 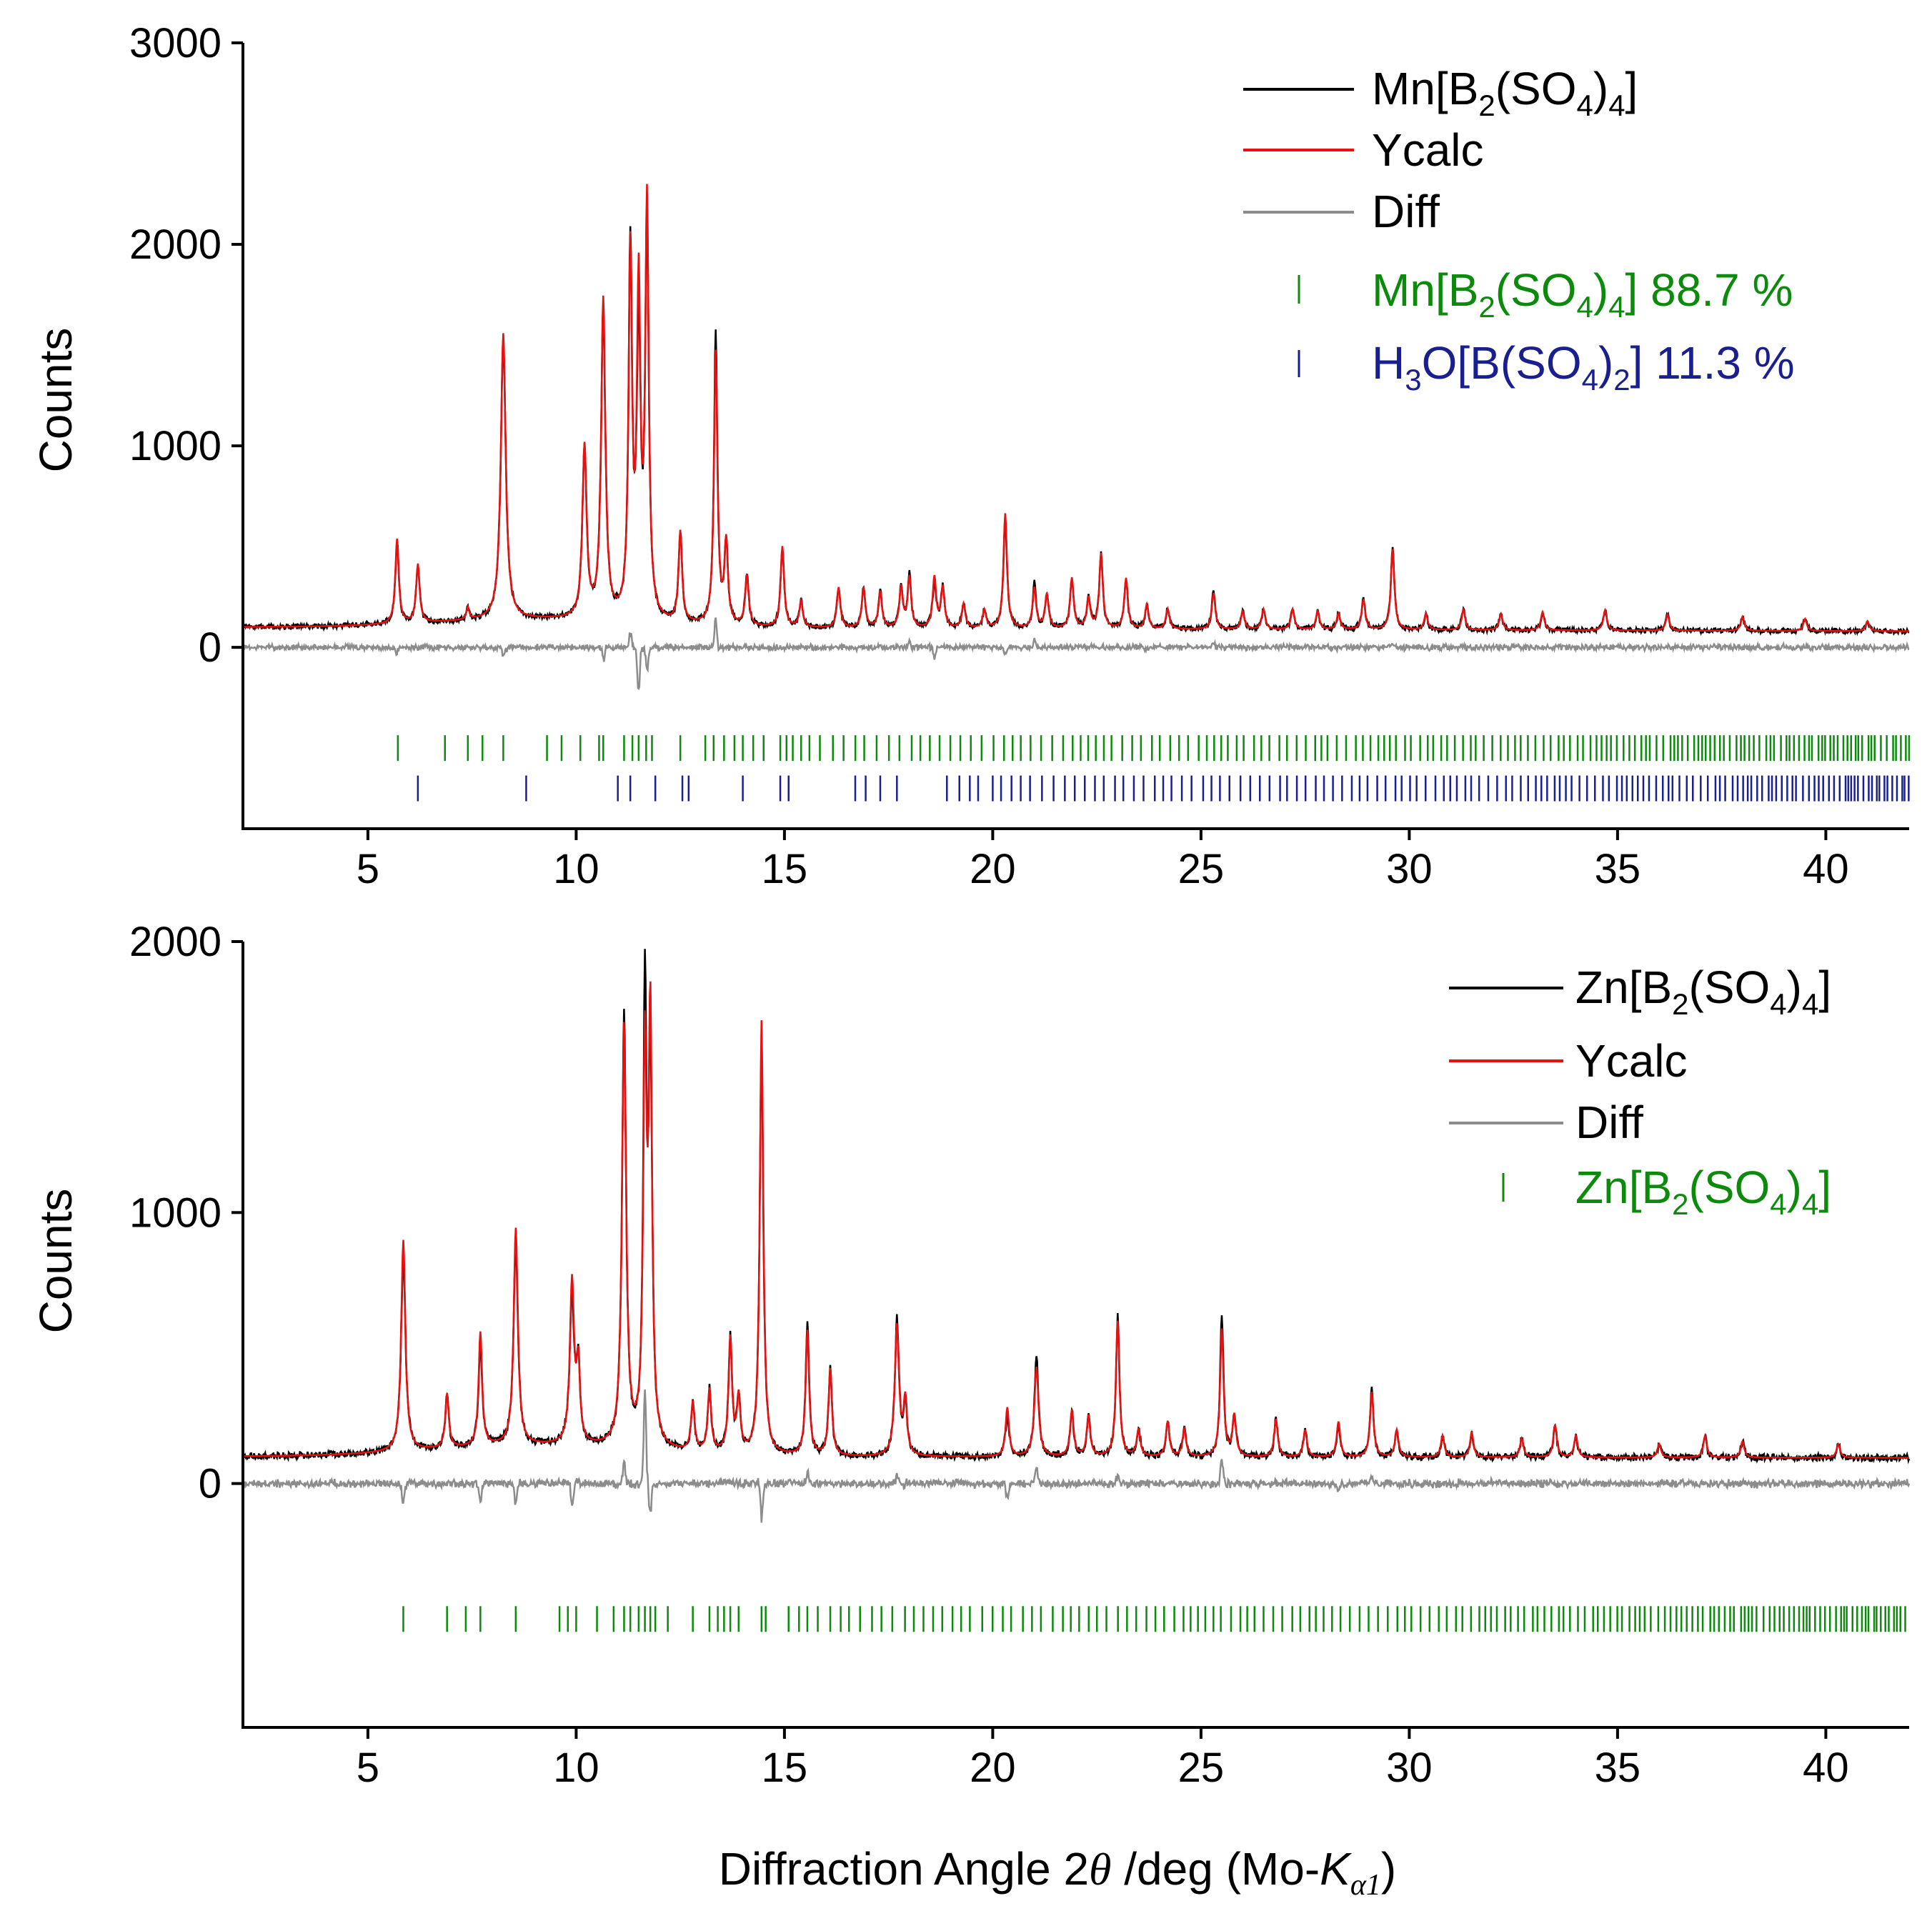 I want to click on legend-phase1-label: Zn[B2(SO4)4], so click(x=1703, y=1191).